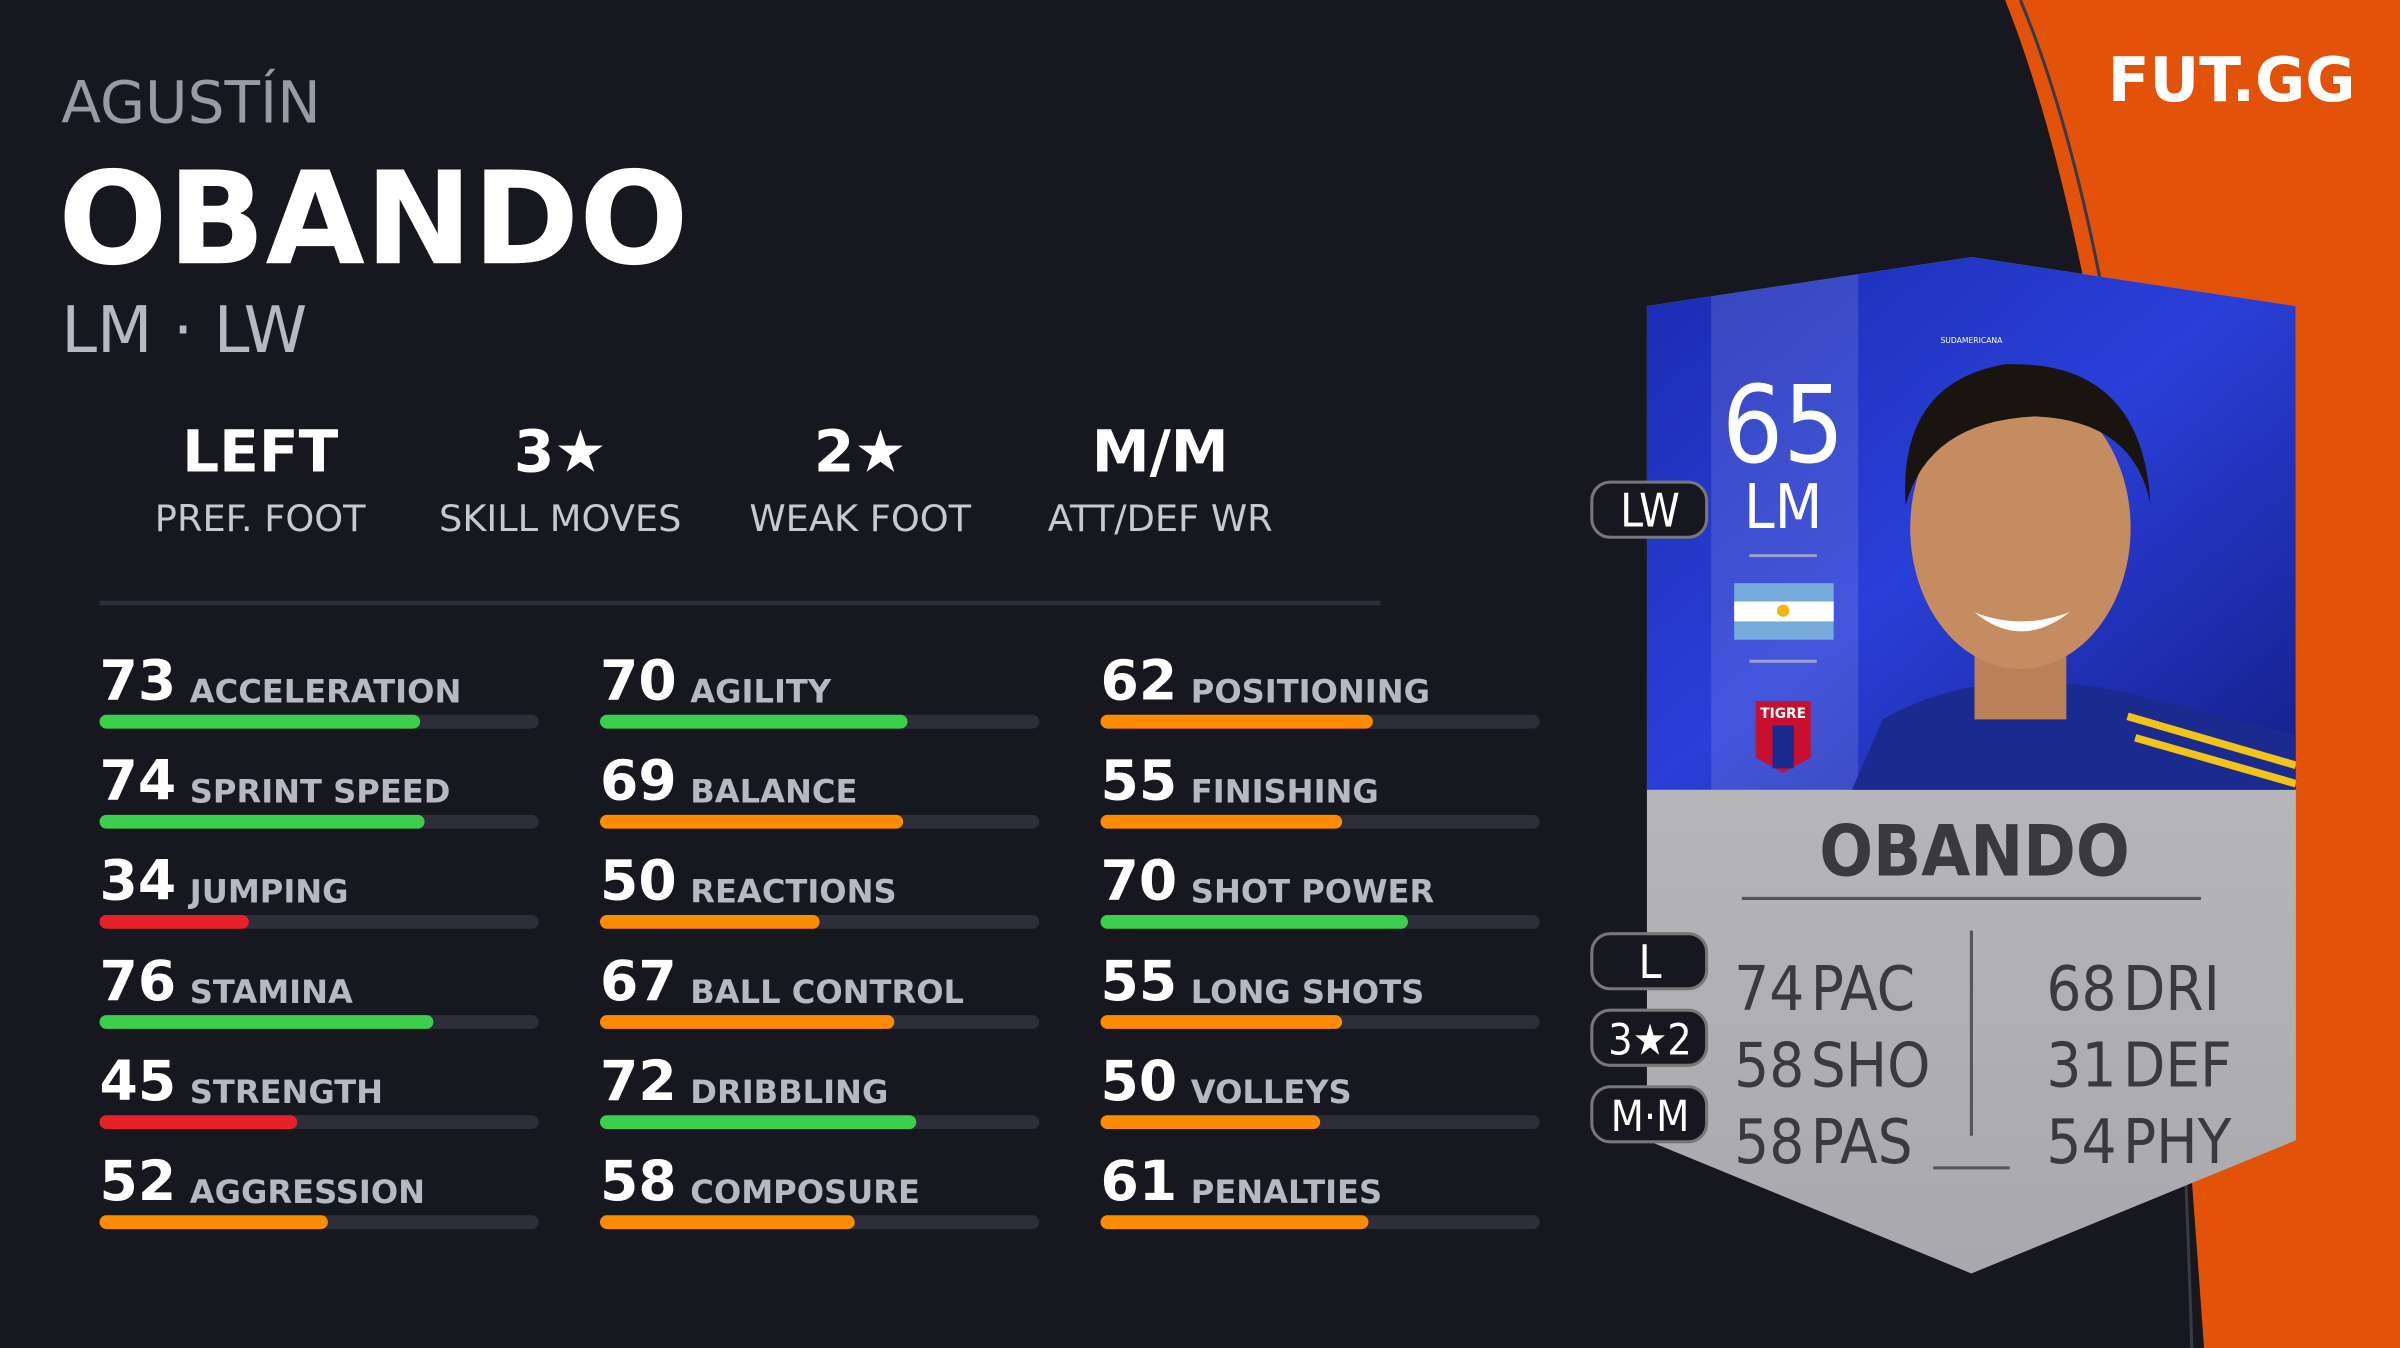 The image size is (2400, 1348). What do you see at coordinates (1650, 1041) in the screenshot?
I see `card-skill-weak: 3★2` at bounding box center [1650, 1041].